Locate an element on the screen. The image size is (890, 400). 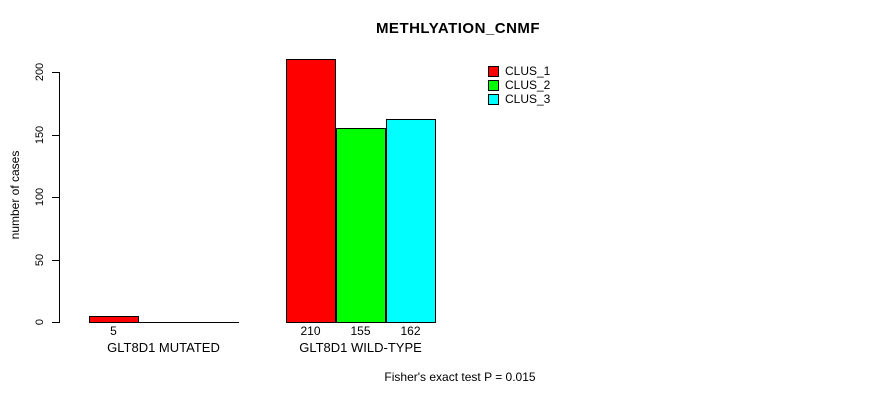
legend-series-label: CLUS_2 is located at coordinates (528, 85).